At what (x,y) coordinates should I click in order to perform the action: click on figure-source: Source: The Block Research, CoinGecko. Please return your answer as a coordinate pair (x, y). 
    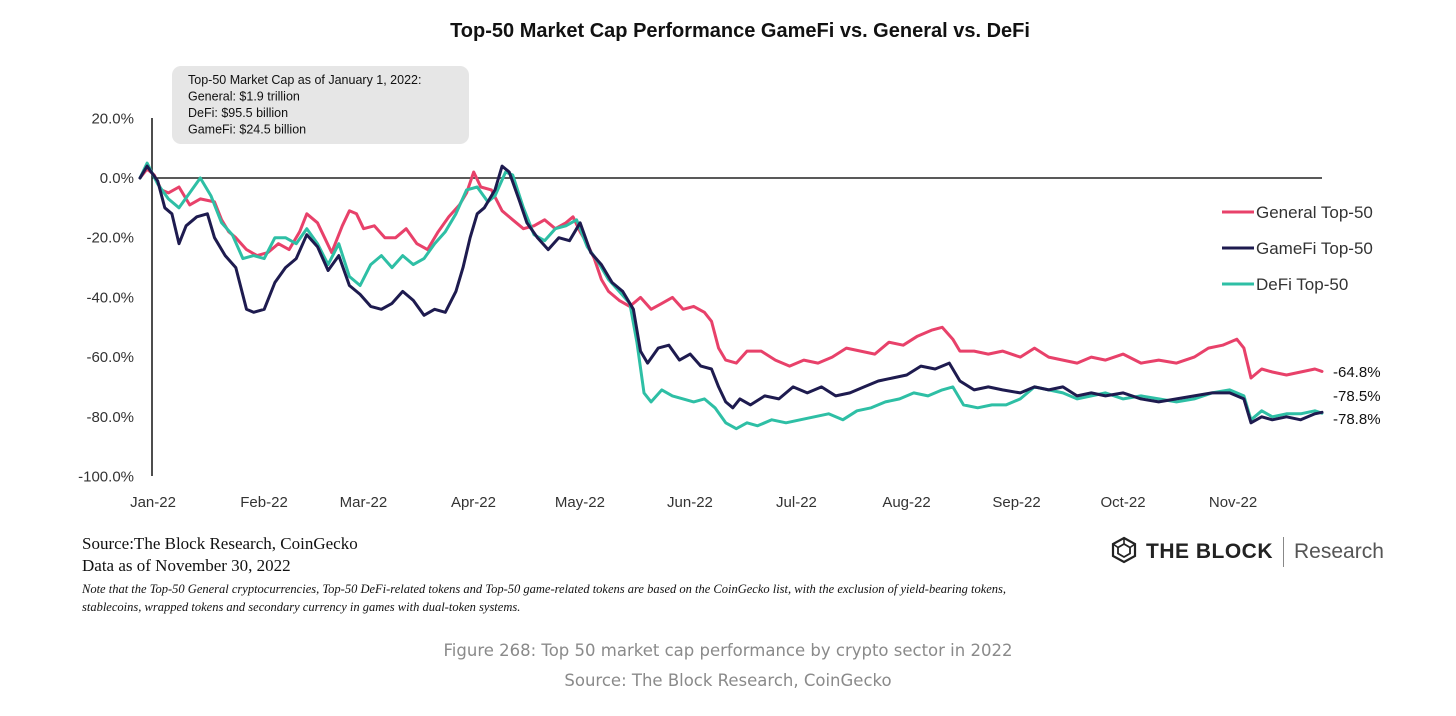
    Looking at the image, I should click on (728, 680).